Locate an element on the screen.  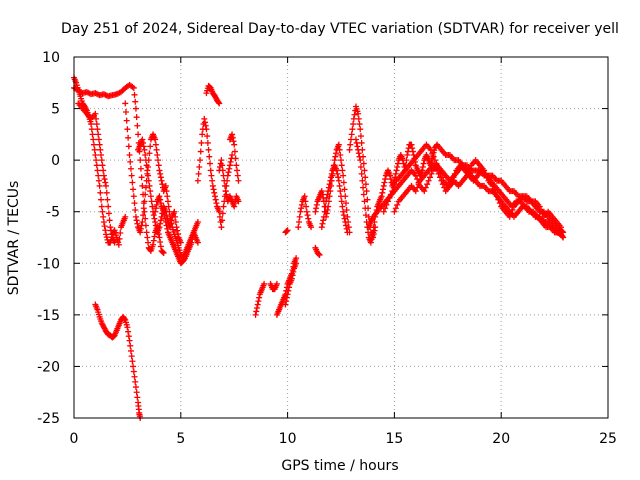
y-tick-label: -20 is located at coordinates (48, 367).